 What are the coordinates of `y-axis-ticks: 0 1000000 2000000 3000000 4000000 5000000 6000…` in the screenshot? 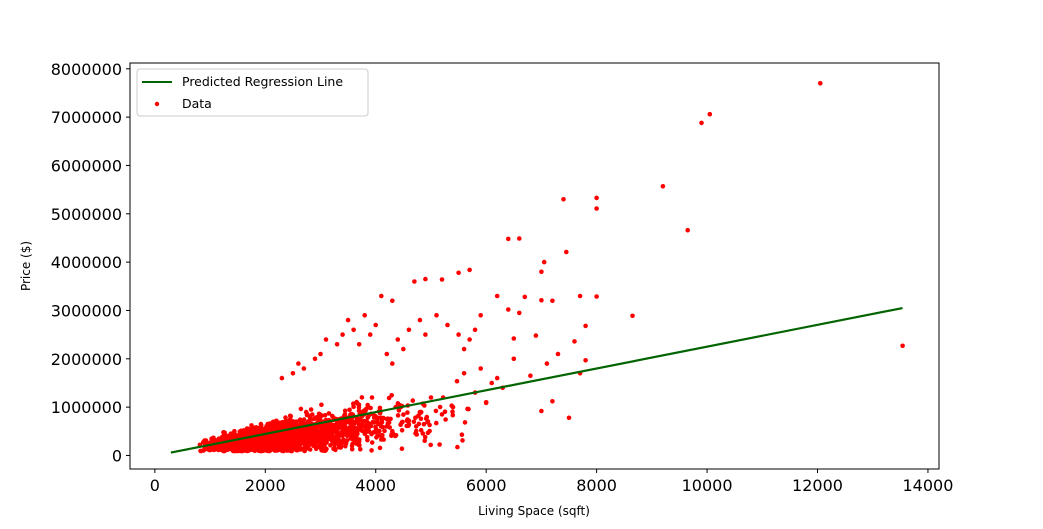 It's located at (90, 262).